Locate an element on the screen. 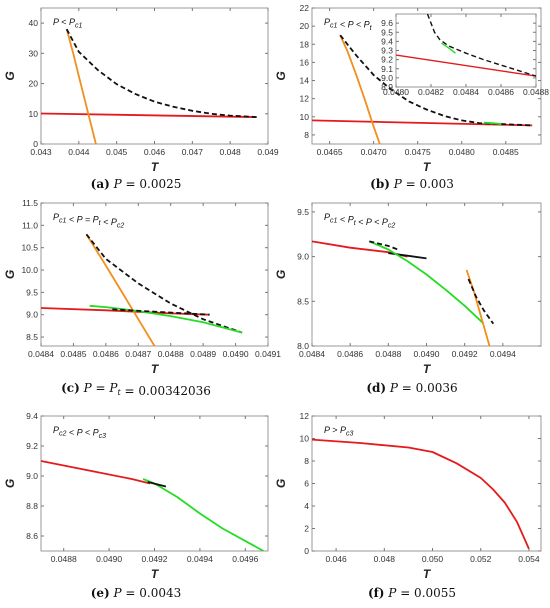  x-tick-label: 0.0486 is located at coordinates (501, 92).